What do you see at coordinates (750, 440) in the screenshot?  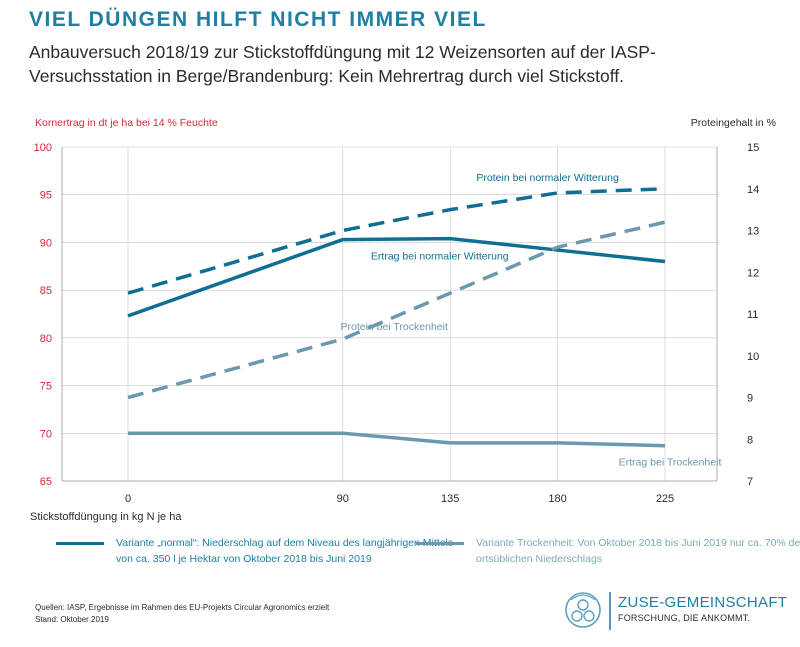 I see `y-right-tick-label: 8` at bounding box center [750, 440].